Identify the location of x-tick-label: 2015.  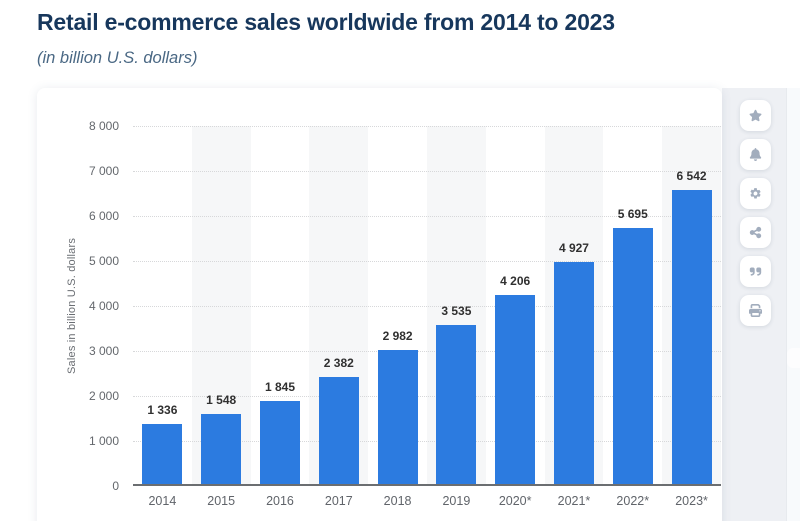
(221, 501).